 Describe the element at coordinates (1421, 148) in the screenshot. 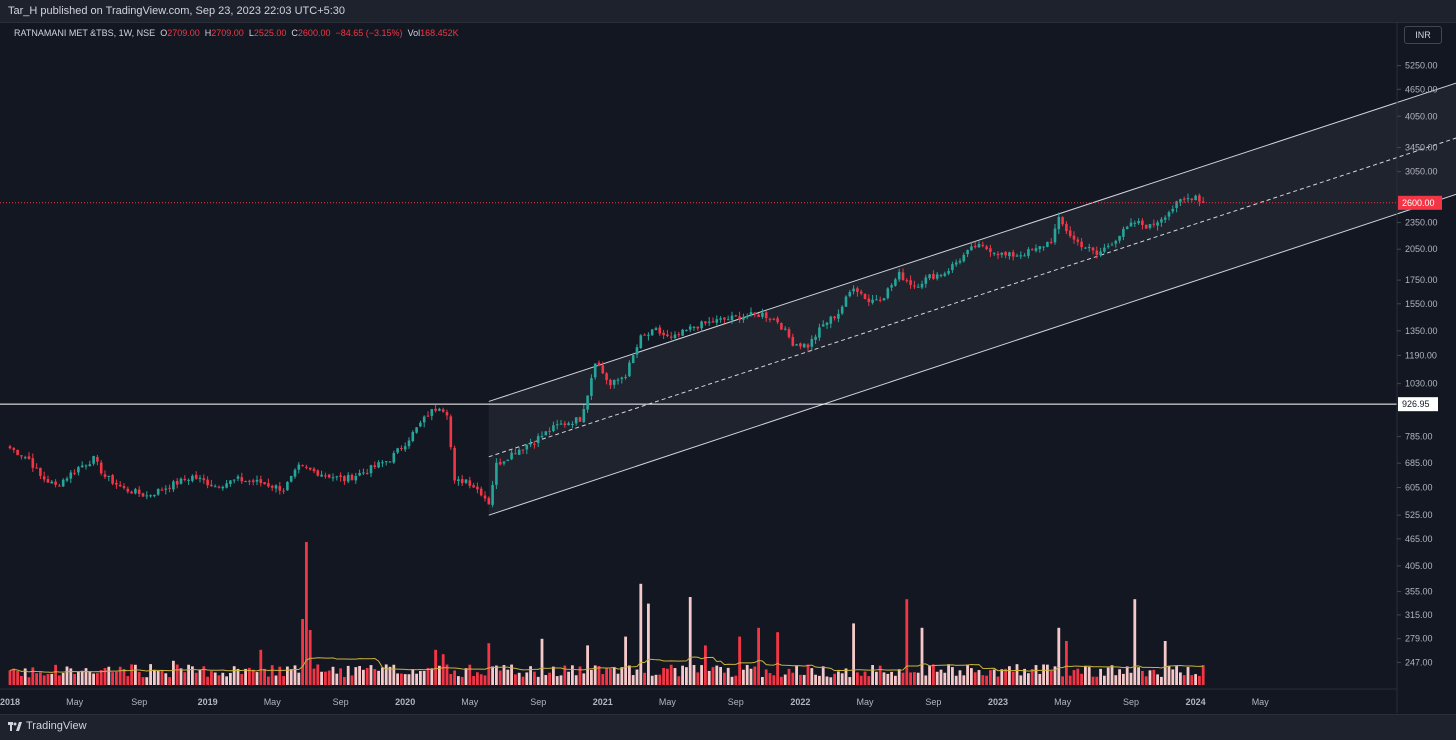

I see `price-tick-label: 3450.00` at that location.